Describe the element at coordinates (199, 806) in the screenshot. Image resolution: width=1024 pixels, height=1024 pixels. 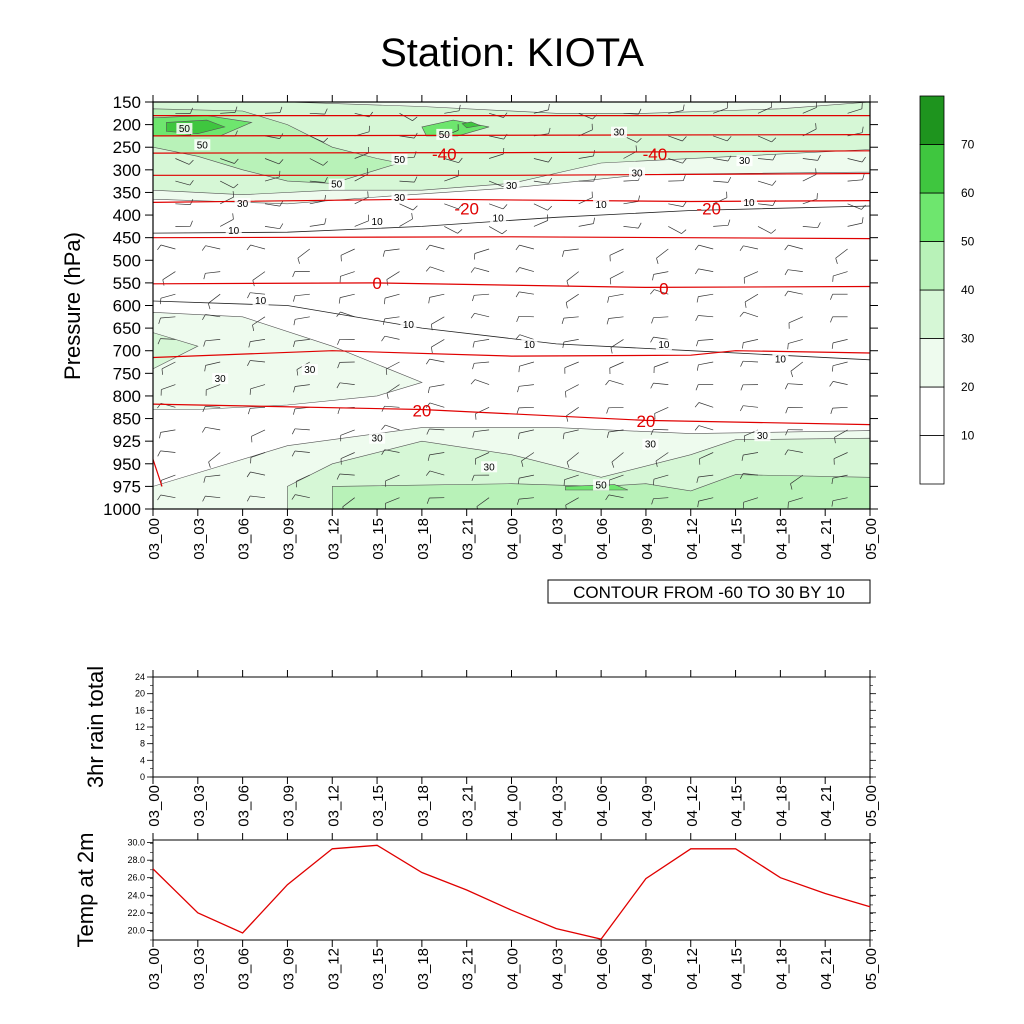
I see `x-tick-label: 03_03` at that location.